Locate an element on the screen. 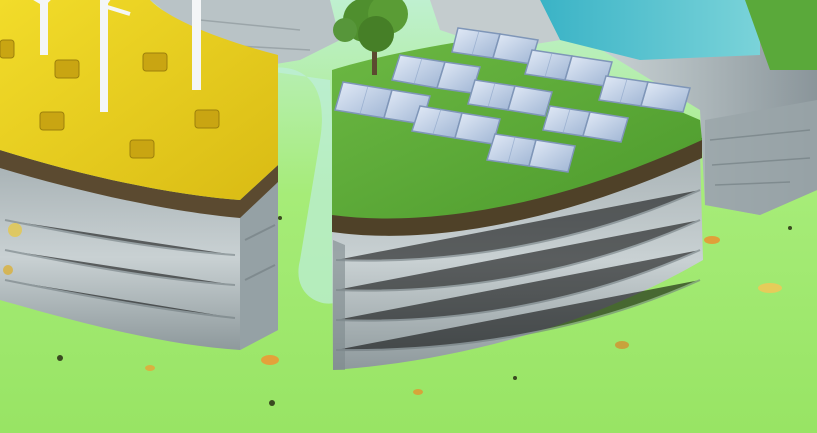 This screenshot has width=817, height=433. water-stream is located at coordinates (300, 185).